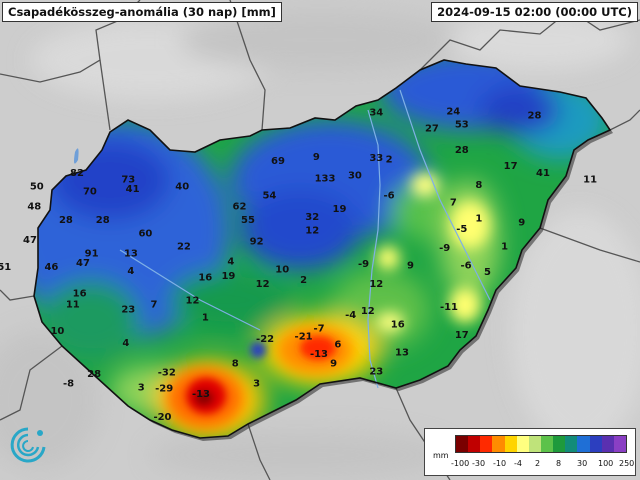 The image size is (640, 480). What do you see at coordinates (142, 12) in the screenshot?
I see `map-title: Csapadékösszeg-anomália (30 nap) [mm]` at bounding box center [142, 12].